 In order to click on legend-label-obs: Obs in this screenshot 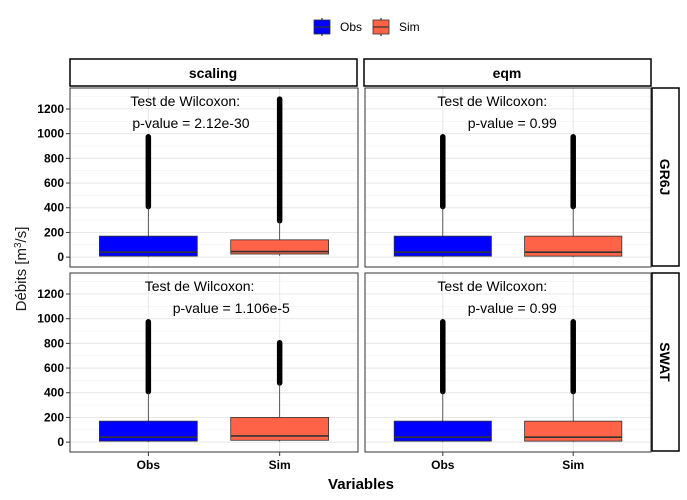, I will do `click(351, 27)`.